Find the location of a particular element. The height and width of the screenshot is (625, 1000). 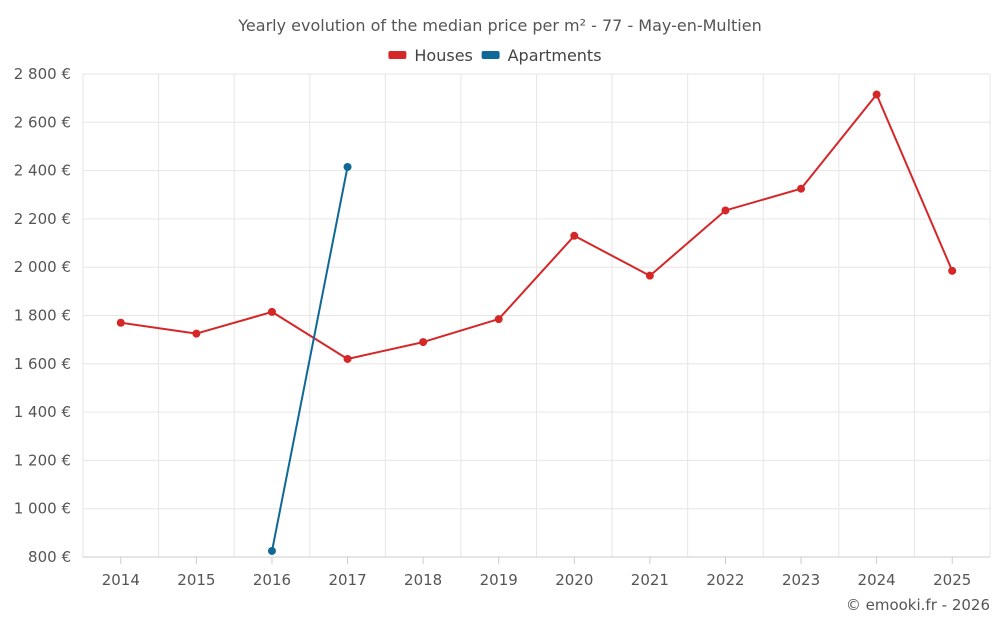

y-tick-label: 1 600 € is located at coordinates (42, 364).